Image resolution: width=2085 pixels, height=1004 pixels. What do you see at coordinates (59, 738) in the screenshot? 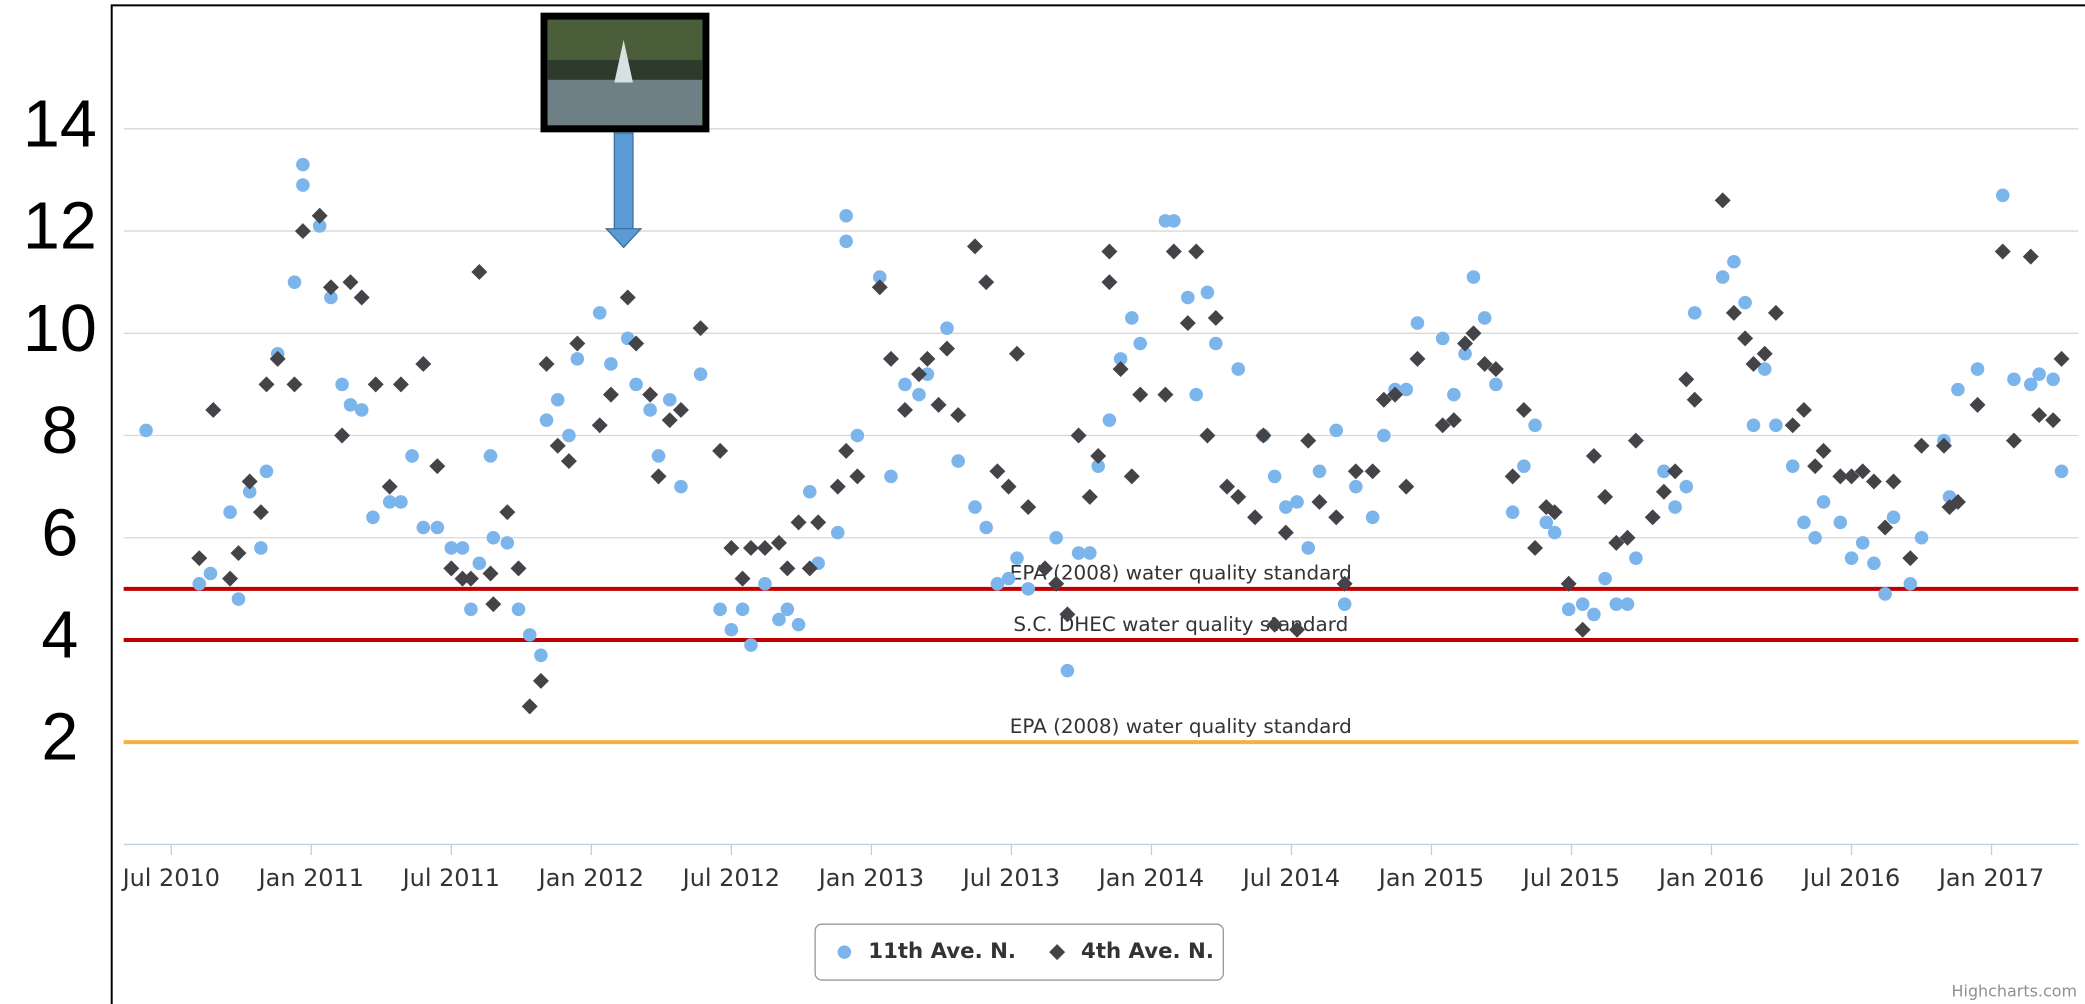
I see `y-tick-label: 2` at bounding box center [59, 738].